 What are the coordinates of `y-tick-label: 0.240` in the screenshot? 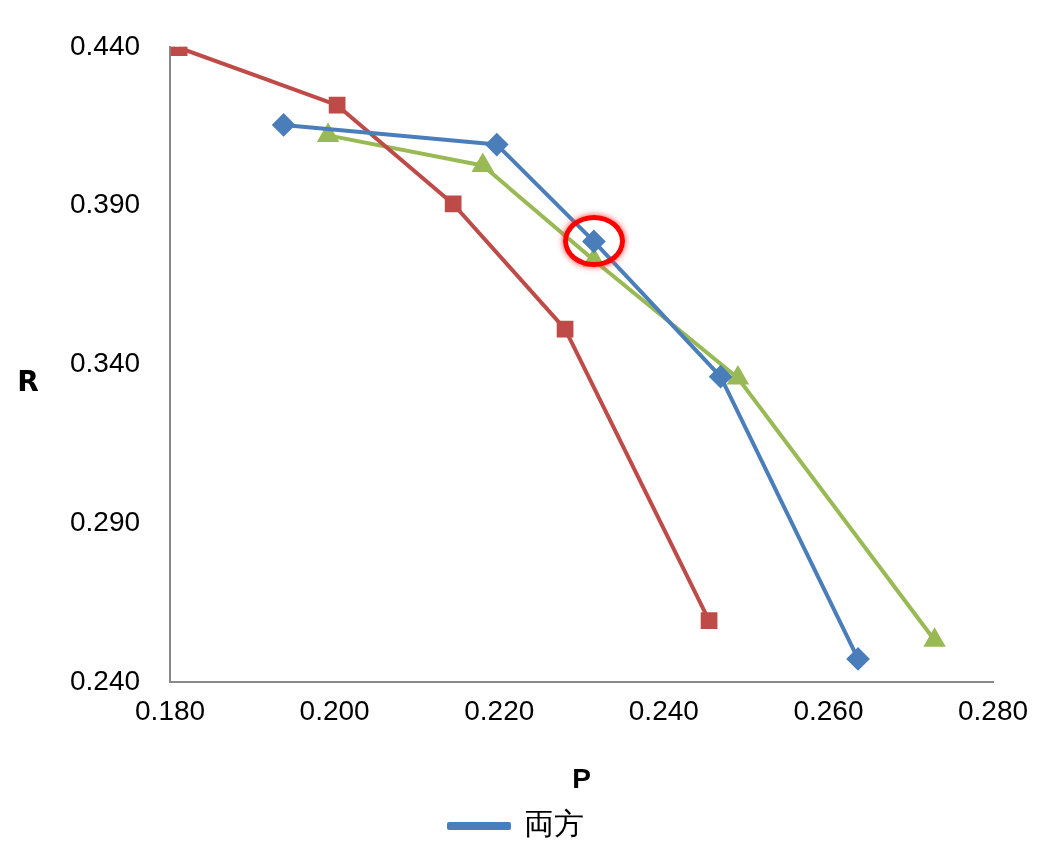 It's located at (105, 680).